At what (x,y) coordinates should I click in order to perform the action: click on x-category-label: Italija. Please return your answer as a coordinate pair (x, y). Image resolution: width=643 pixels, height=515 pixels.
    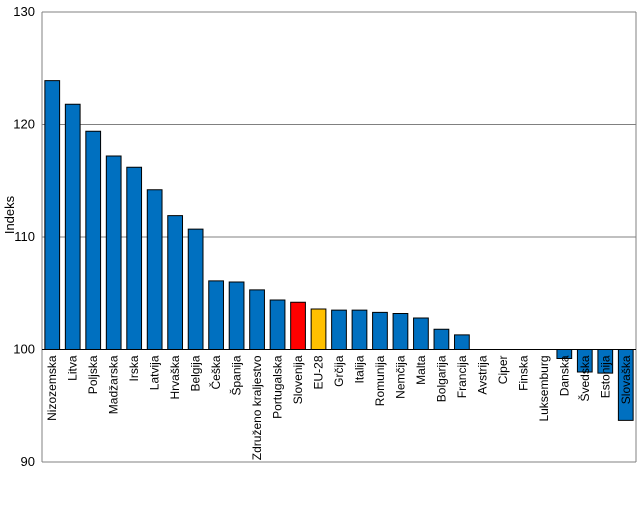
    Looking at the image, I should click on (359, 369).